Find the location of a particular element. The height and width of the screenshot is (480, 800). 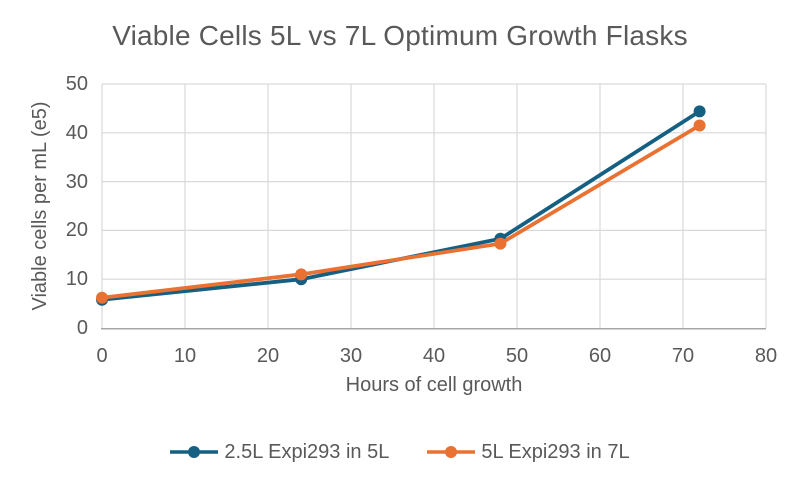

y-tick-label: 10 is located at coordinates (76, 279).